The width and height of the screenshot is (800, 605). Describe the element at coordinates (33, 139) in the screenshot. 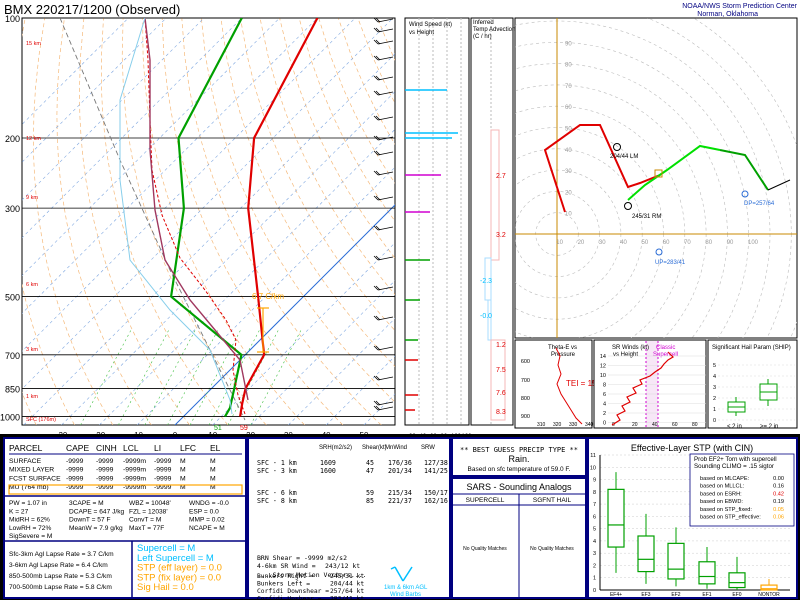

I see `height-label: 12 km` at that location.